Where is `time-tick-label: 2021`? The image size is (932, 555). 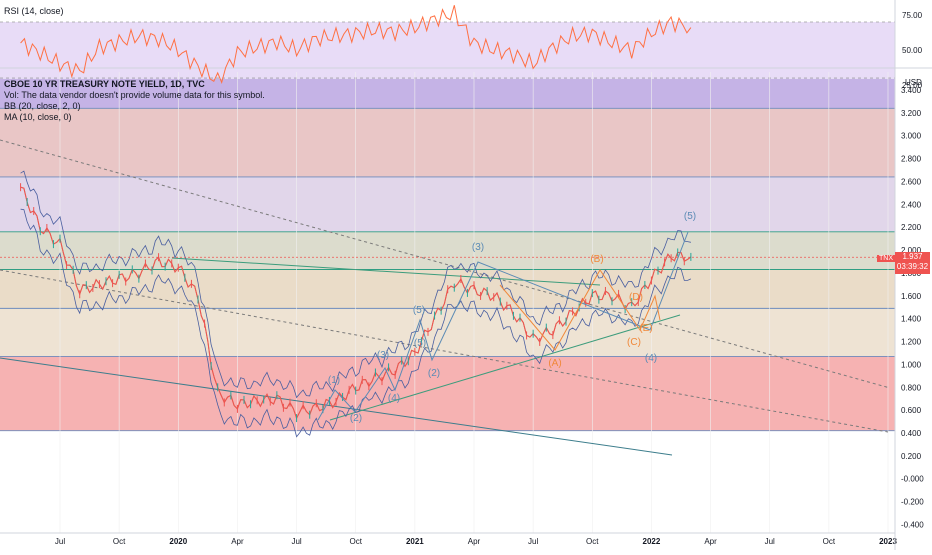 time-tick-label: 2021 is located at coordinates (415, 541).